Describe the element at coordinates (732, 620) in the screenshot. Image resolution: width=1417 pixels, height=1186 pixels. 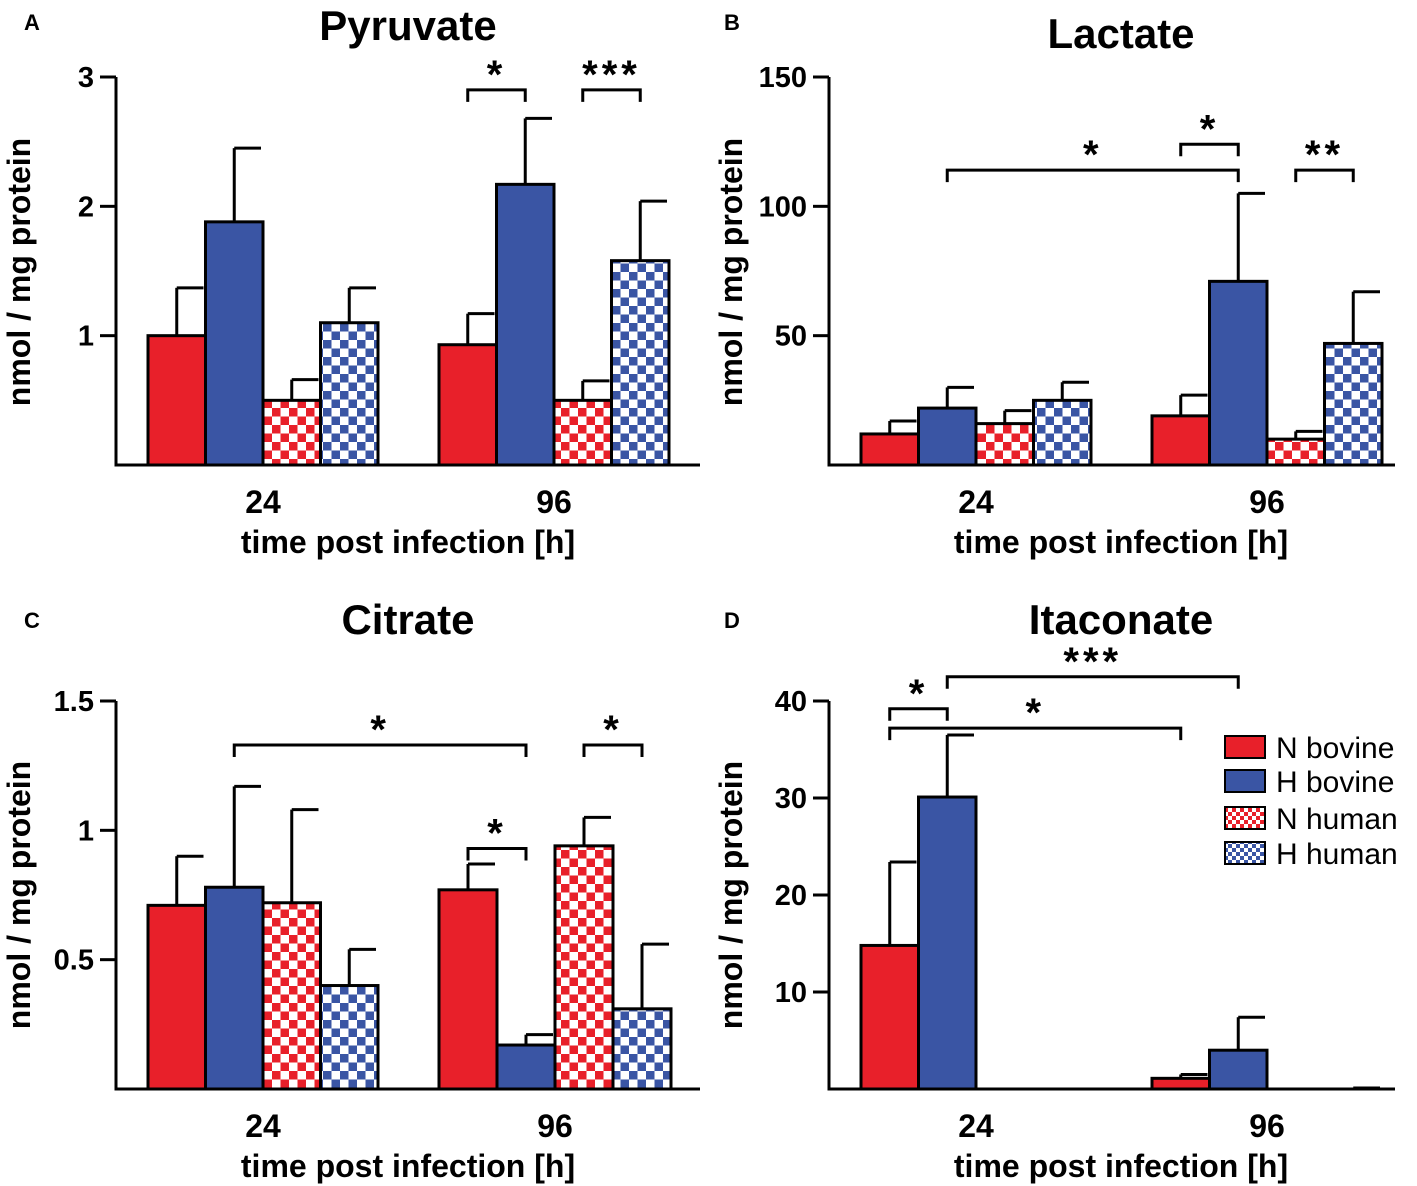
I see `panel-letter: D` at that location.